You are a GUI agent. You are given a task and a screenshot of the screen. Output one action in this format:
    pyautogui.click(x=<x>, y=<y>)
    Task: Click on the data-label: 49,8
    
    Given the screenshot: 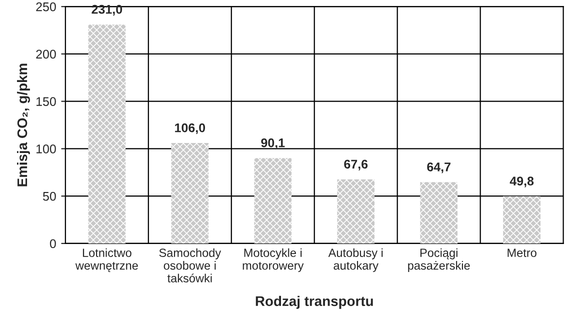 What is the action you would take?
    pyautogui.click(x=522, y=182)
    